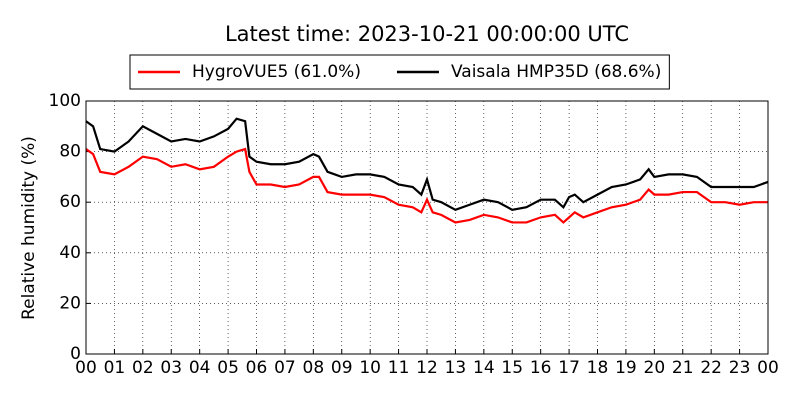  I want to click on x-tick-label: 15, so click(512, 368).